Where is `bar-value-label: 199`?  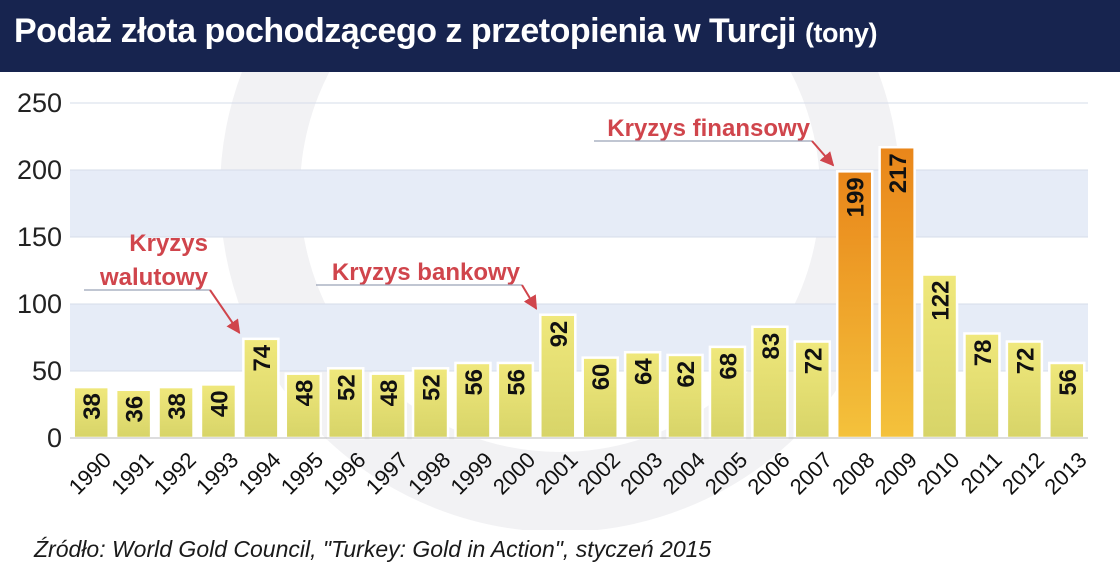
bar-value-label: 199 is located at coordinates (856, 197).